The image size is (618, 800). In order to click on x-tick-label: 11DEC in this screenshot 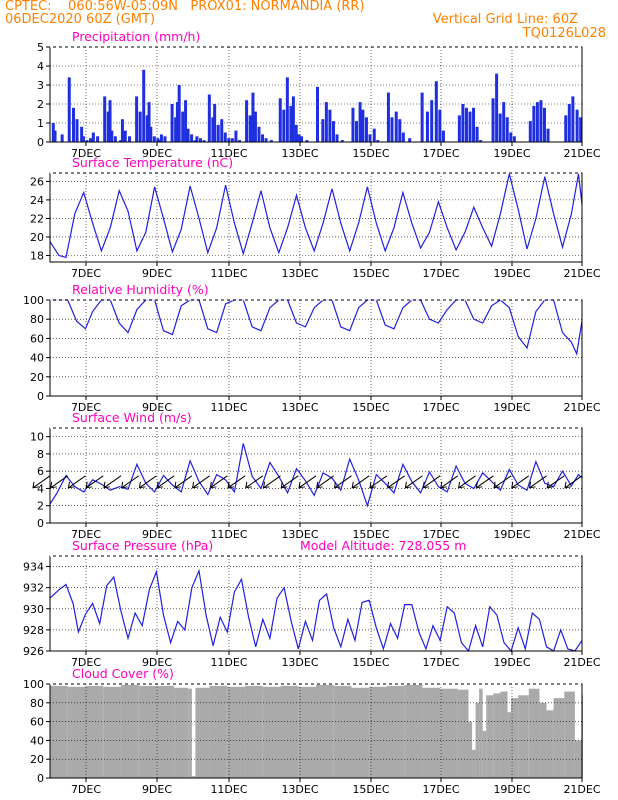, I will do `click(228, 153)`.